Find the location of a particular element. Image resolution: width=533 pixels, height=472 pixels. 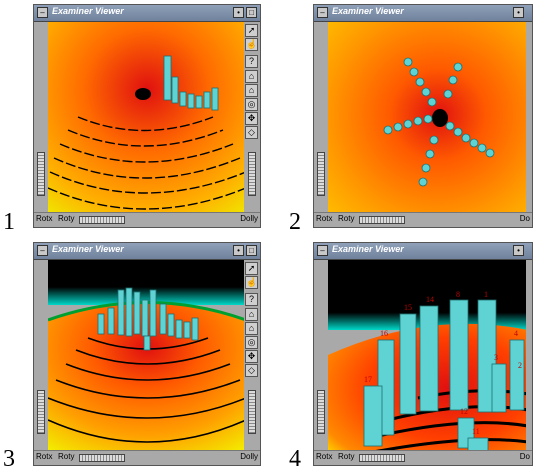

figure-number-2: 2 is located at coordinates (295, 222).